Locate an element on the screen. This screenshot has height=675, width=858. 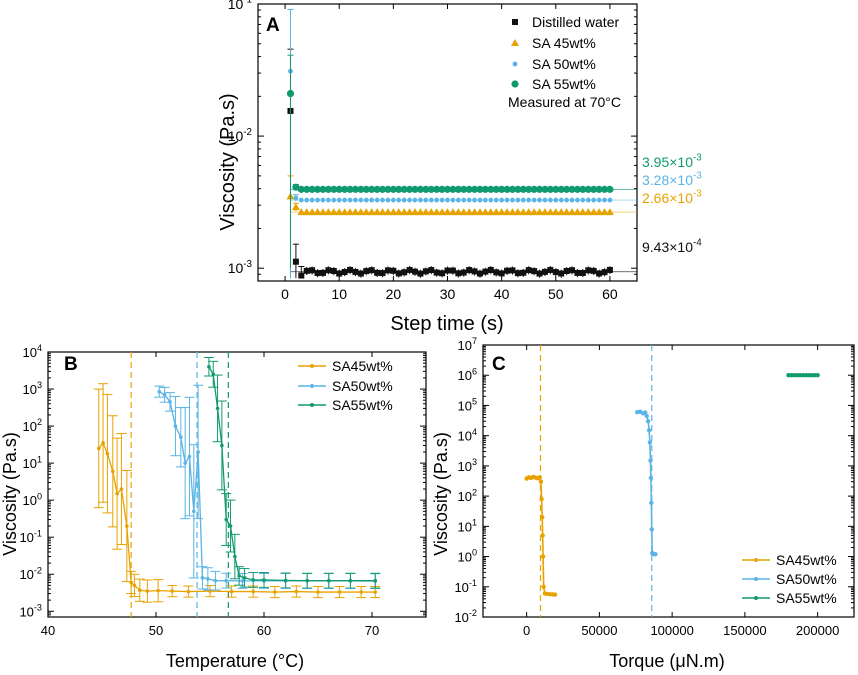
y-tick-label: 10⁻² is located at coordinates (30, 573).